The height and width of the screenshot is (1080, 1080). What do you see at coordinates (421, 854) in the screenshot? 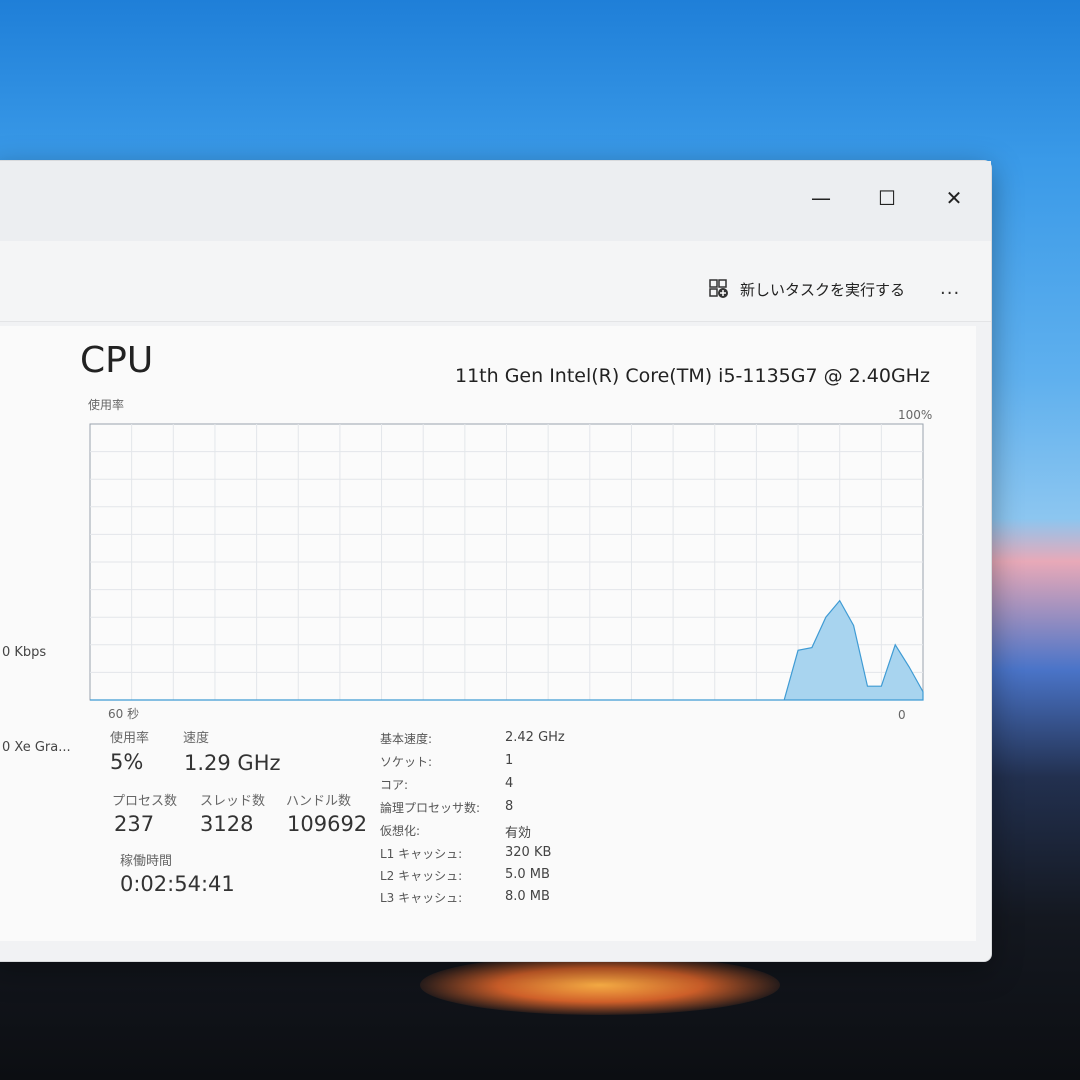
I see `detail-key: L1 キャッシュ:` at bounding box center [421, 854].